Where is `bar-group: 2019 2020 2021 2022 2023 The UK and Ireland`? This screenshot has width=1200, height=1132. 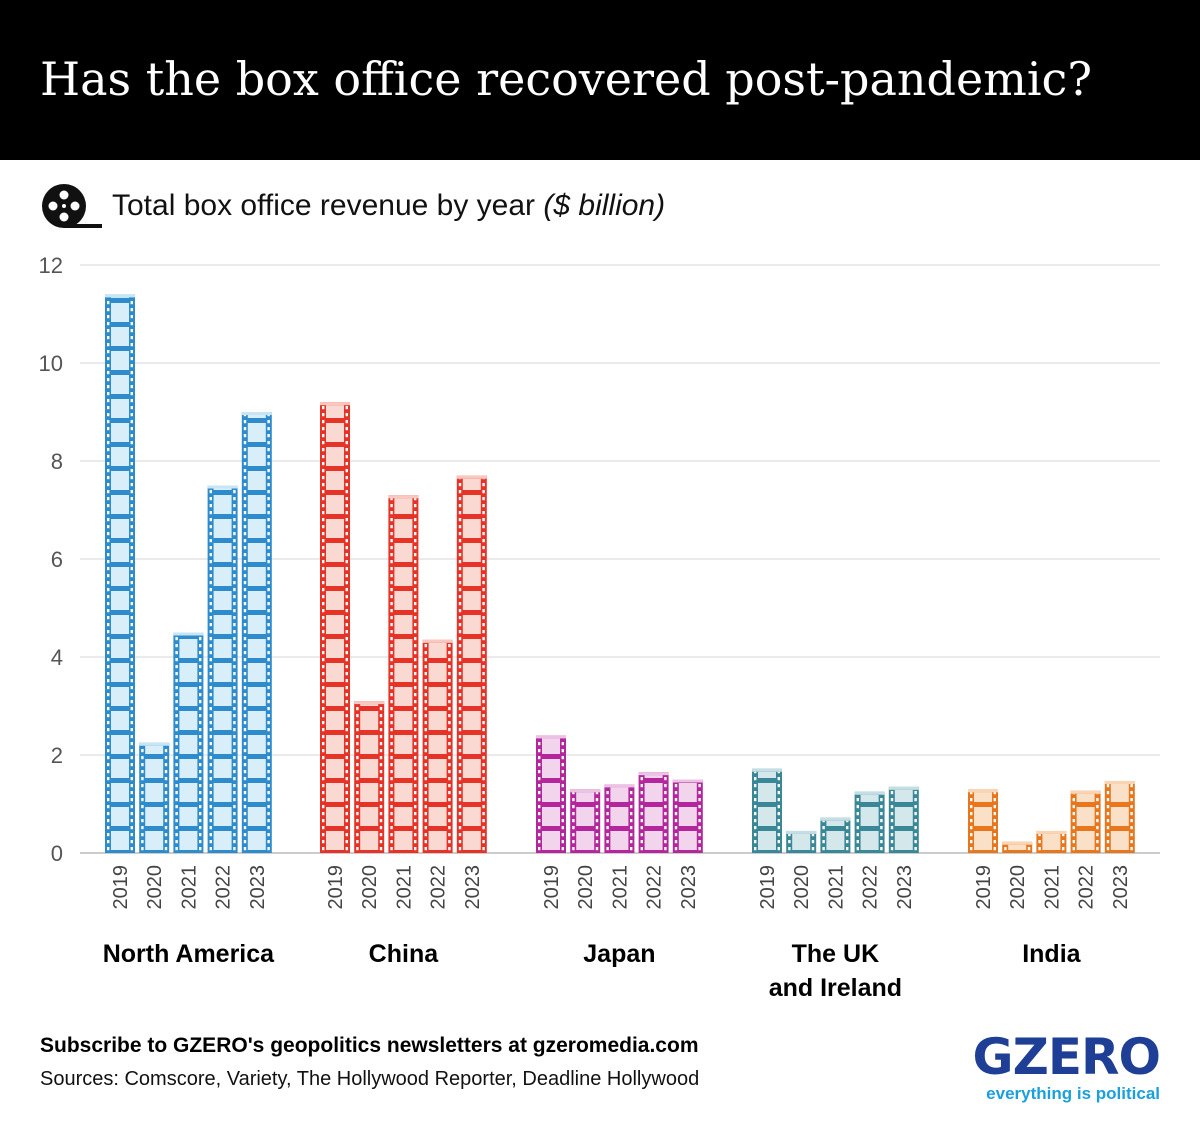 bar-group: 2019 2020 2021 2022 2023 The UK and Ireland is located at coordinates (835, 885).